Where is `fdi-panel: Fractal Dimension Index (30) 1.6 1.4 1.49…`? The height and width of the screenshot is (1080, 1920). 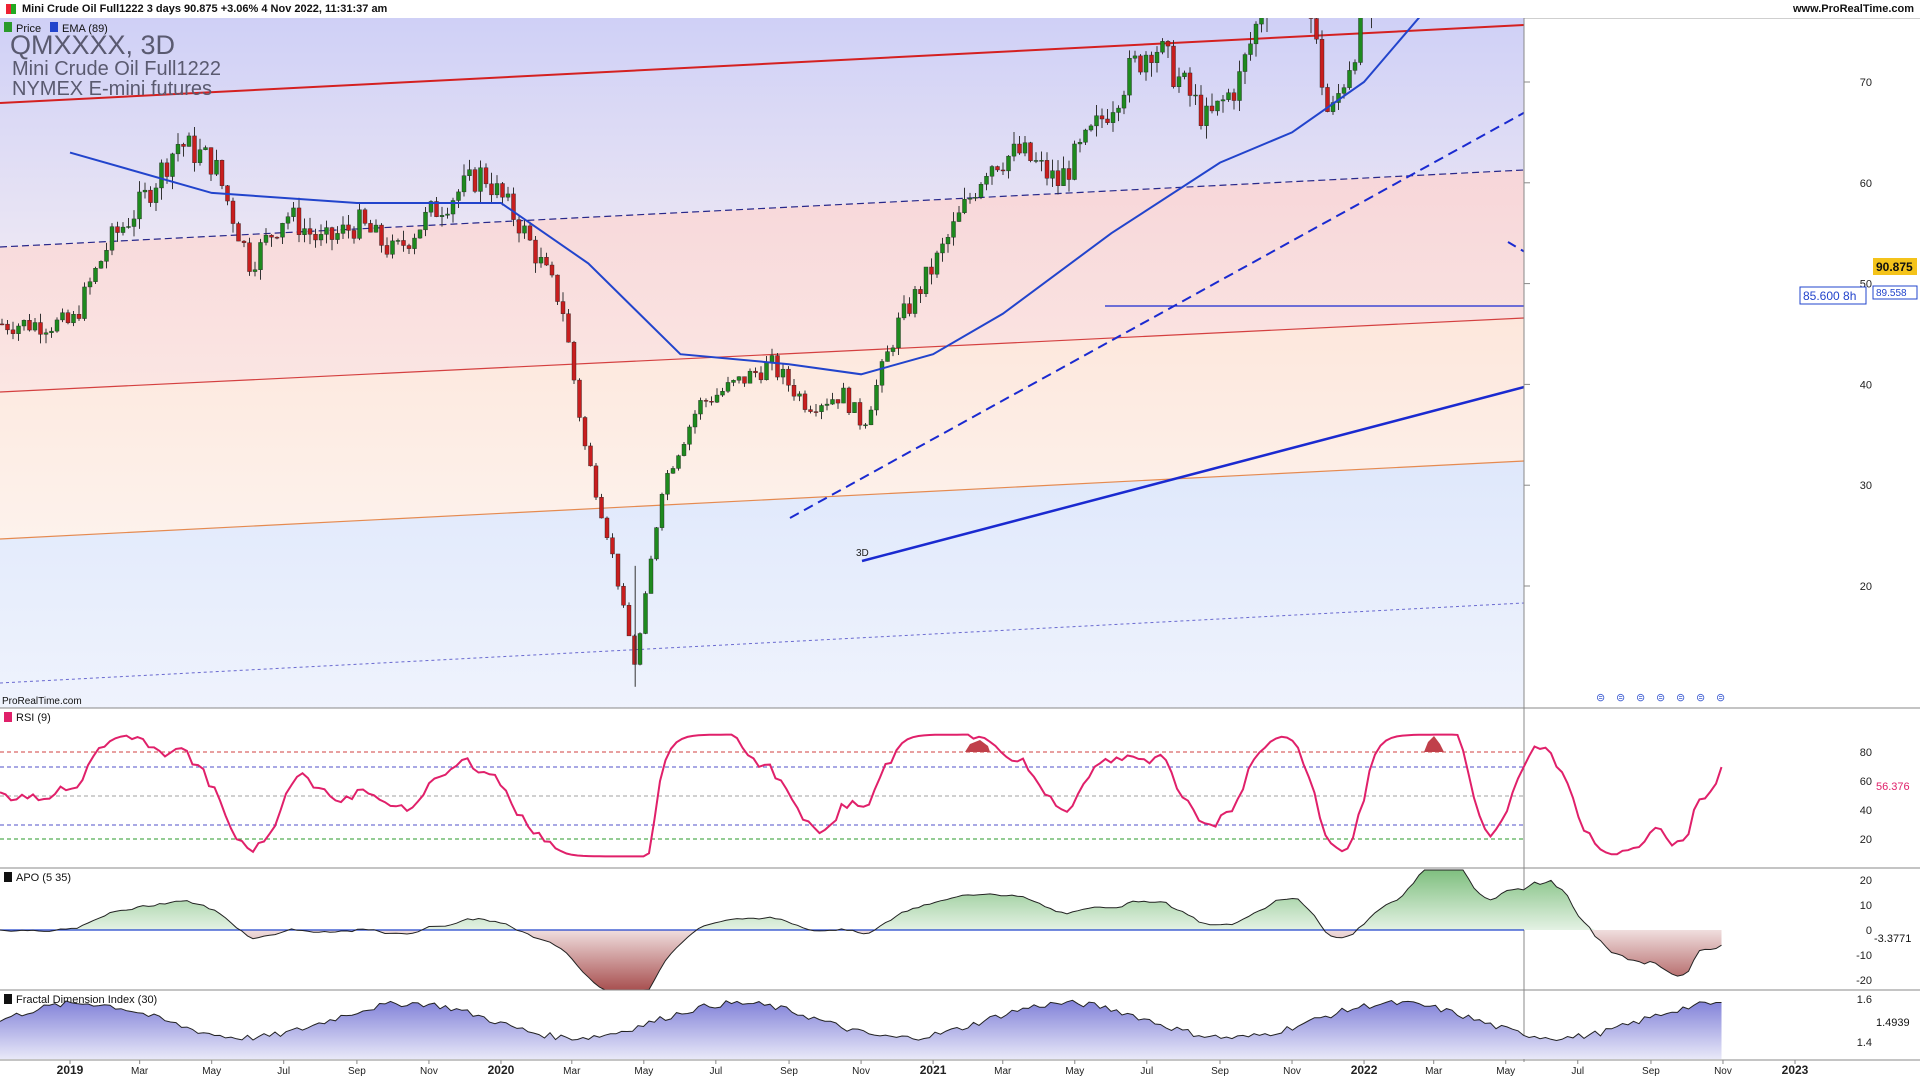
fdi-panel: Fractal Dimension Index (30) 1.6 1.4 1.49… is located at coordinates (959, 1026).